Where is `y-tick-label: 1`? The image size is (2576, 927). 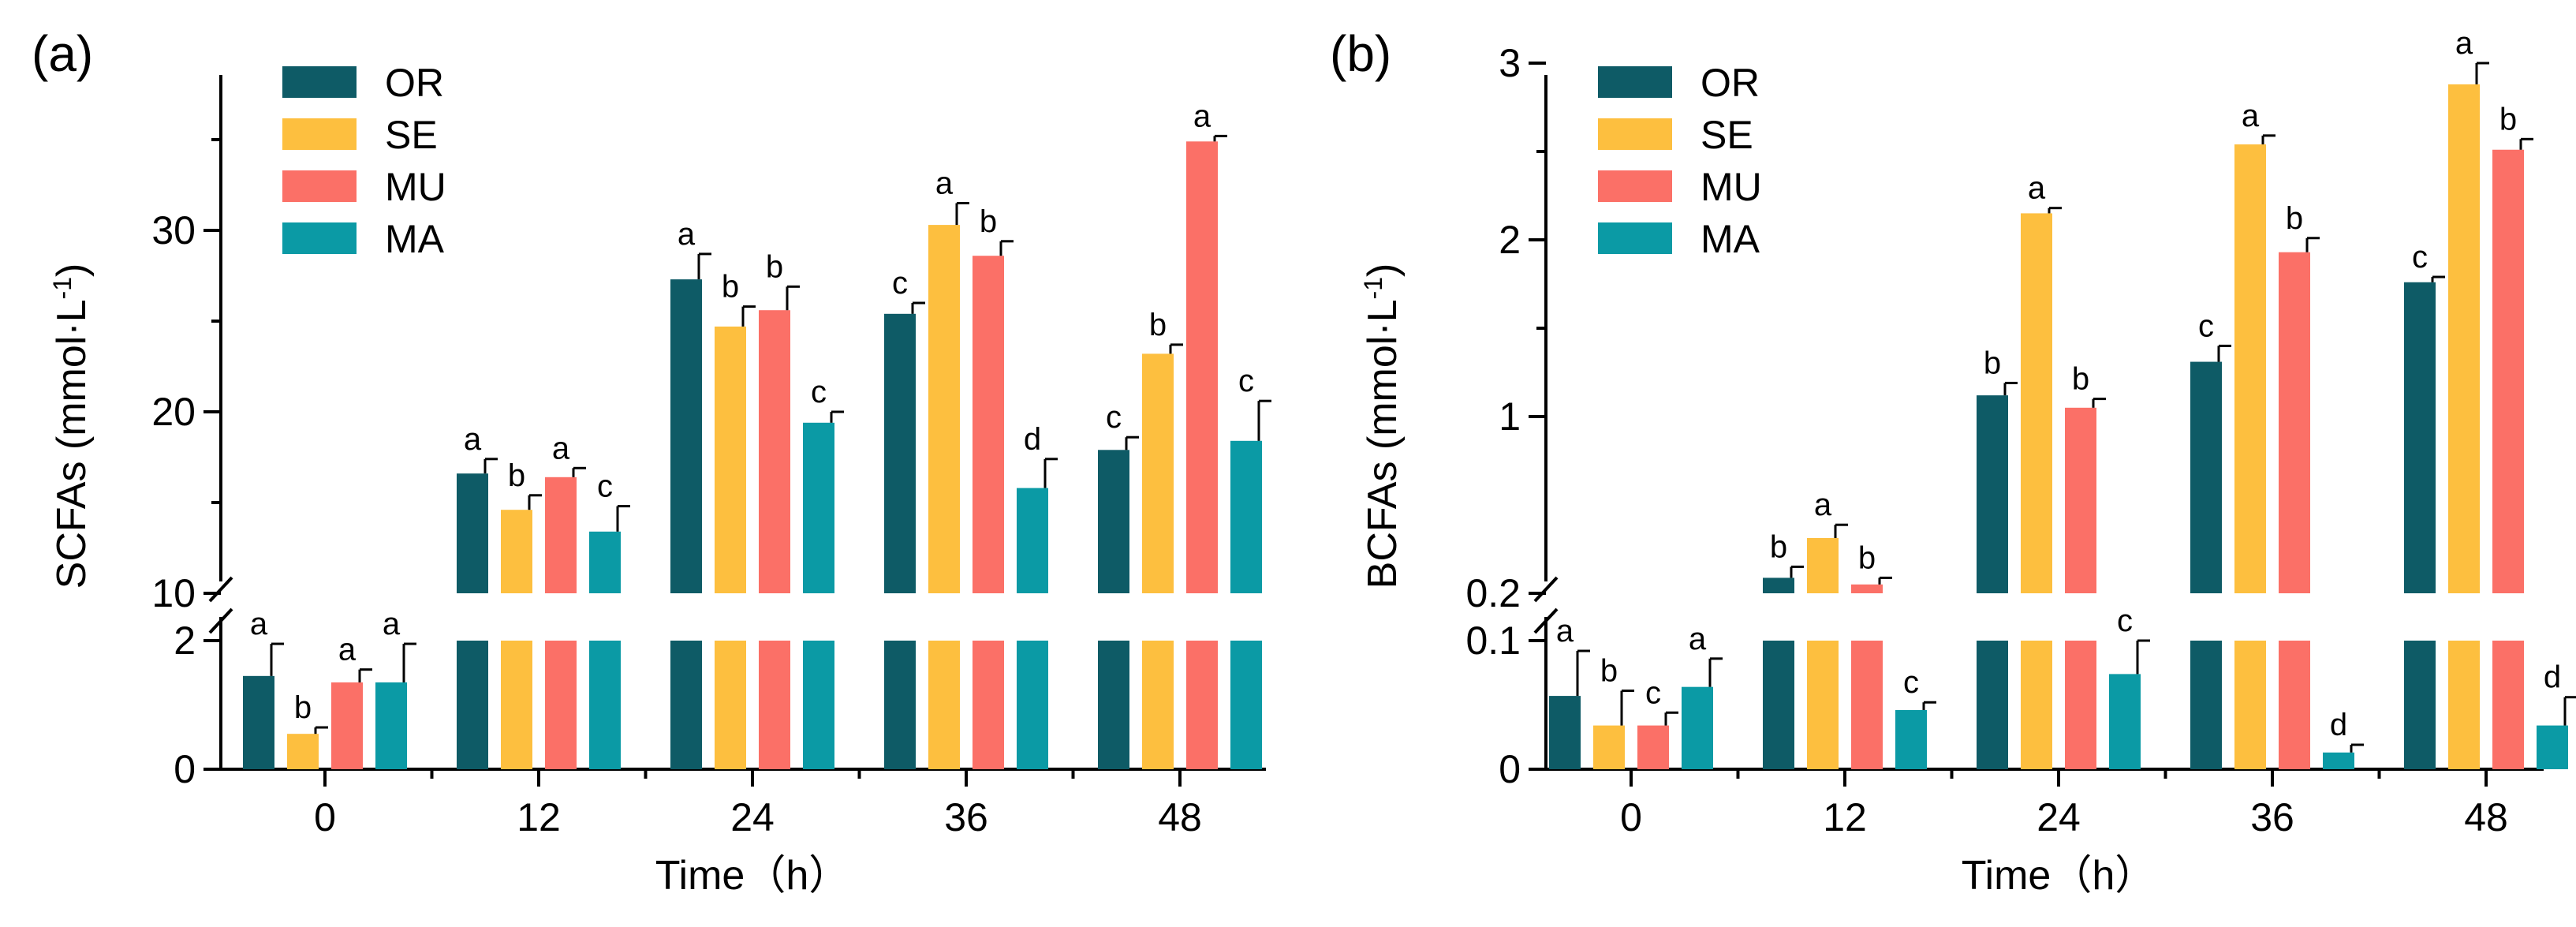 y-tick-label: 1 is located at coordinates (1510, 416).